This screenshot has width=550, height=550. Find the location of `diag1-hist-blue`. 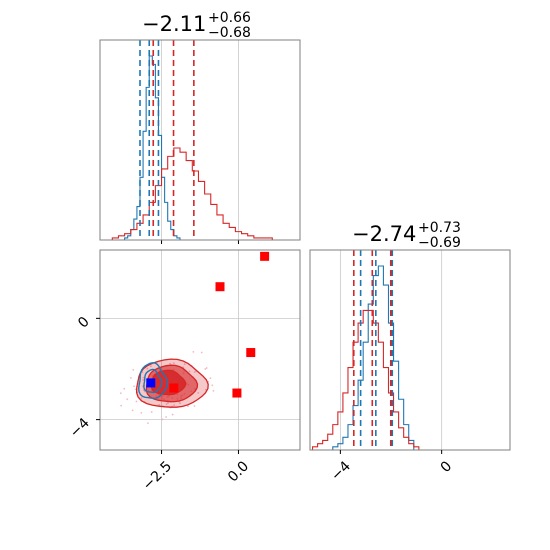

diag1-hist-blue is located at coordinates (373, 357).